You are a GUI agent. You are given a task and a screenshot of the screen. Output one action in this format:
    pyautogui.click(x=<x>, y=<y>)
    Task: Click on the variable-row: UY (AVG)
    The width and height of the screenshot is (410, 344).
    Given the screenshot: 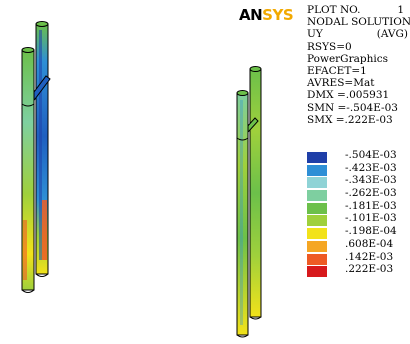 What is the action you would take?
    pyautogui.click(x=358, y=34)
    